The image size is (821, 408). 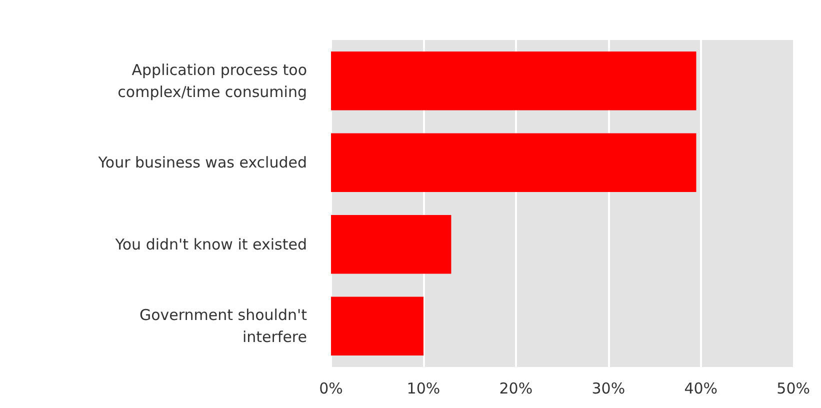 What do you see at coordinates (212, 80) in the screenshot?
I see `y-tick-label: Application process too complex/time consuming` at bounding box center [212, 80].